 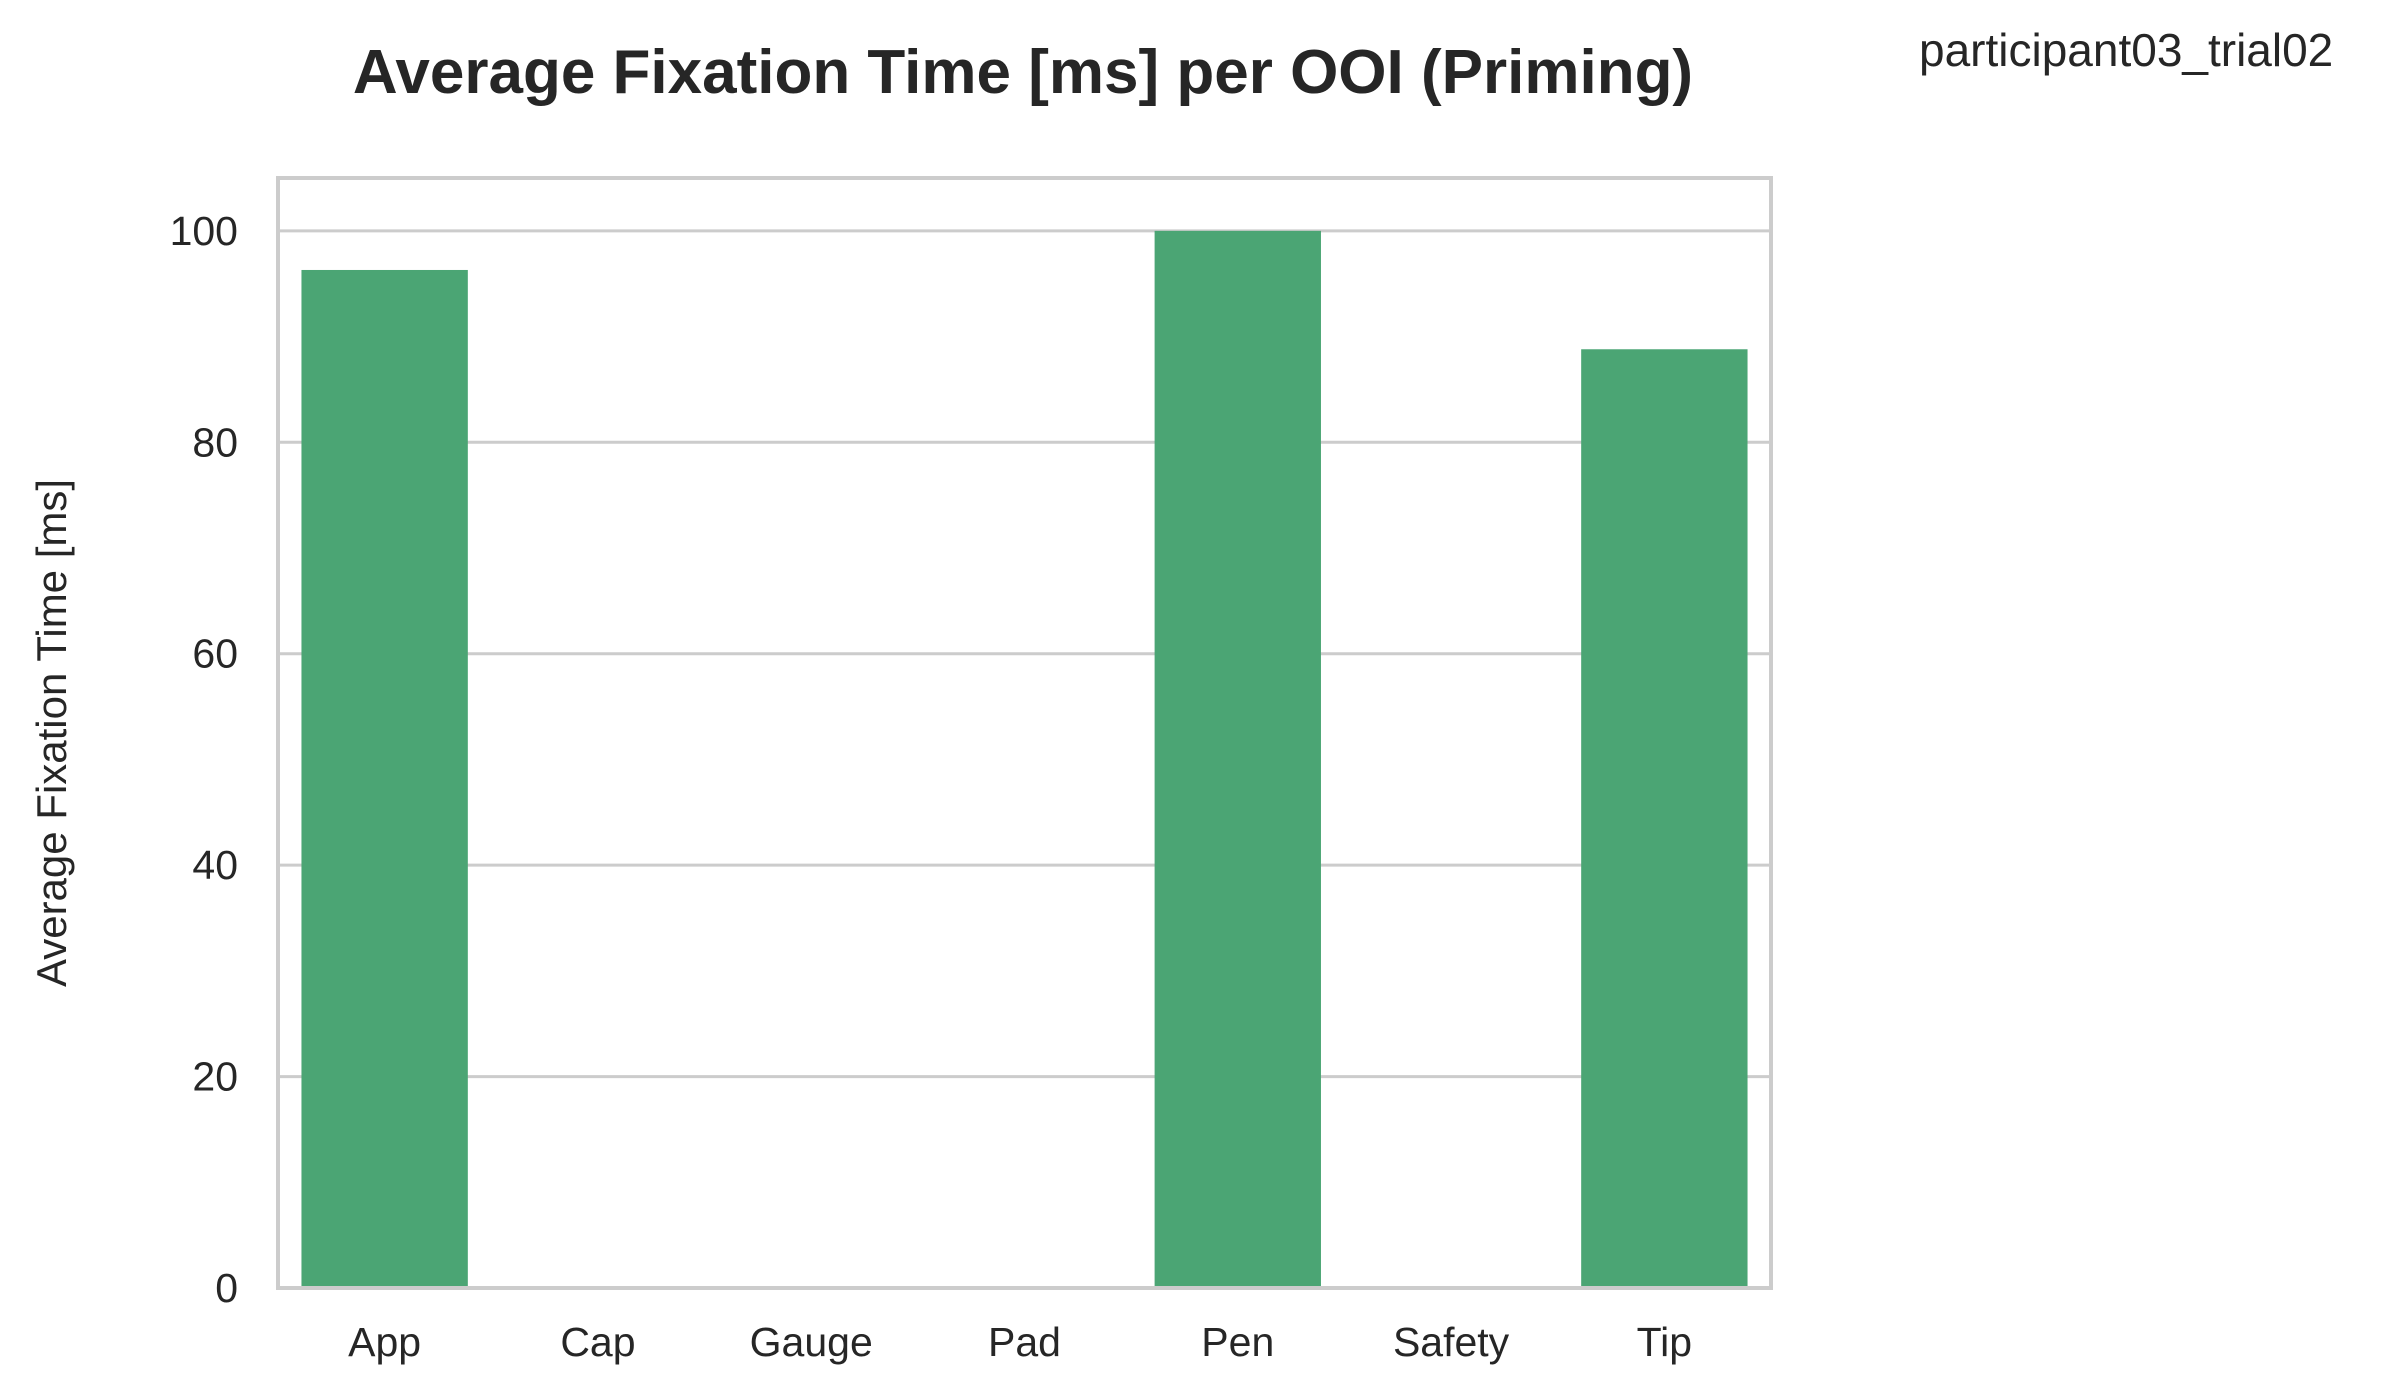 What do you see at coordinates (215, 865) in the screenshot?
I see `y-tick-label-40: 40` at bounding box center [215, 865].